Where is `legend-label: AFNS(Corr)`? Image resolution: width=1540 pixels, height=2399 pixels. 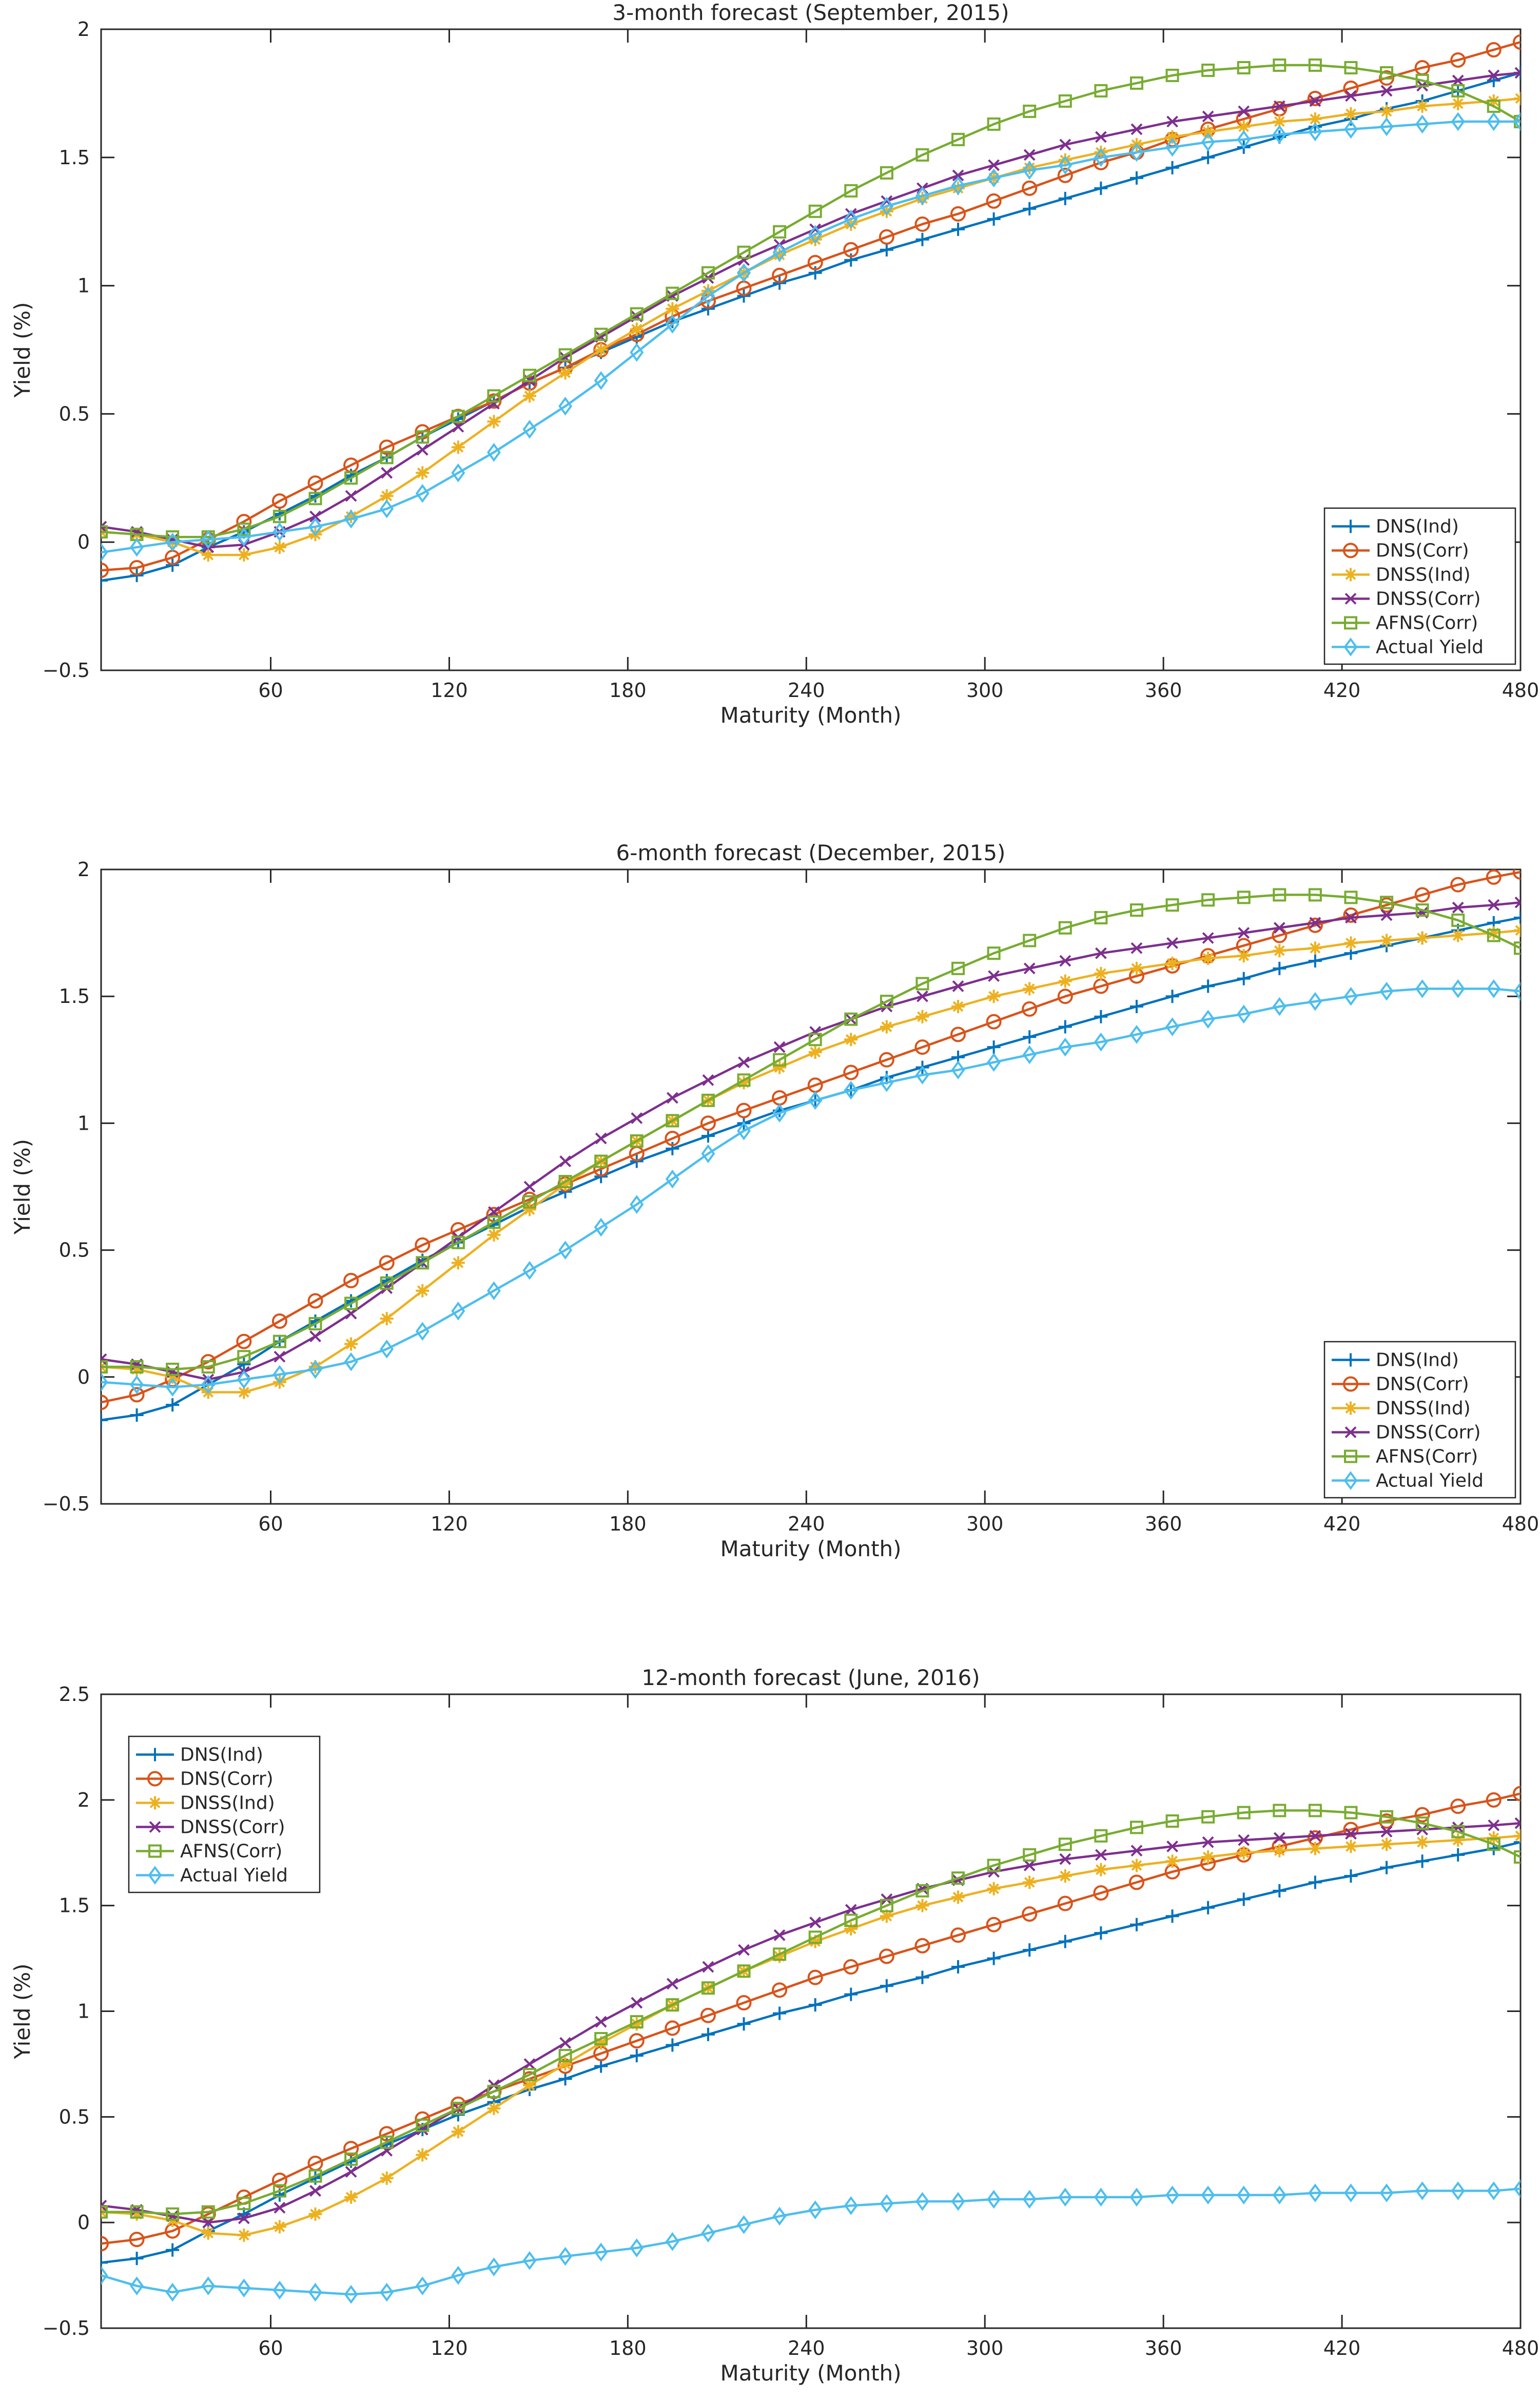 legend-label: AFNS(Corr) is located at coordinates (1427, 623).